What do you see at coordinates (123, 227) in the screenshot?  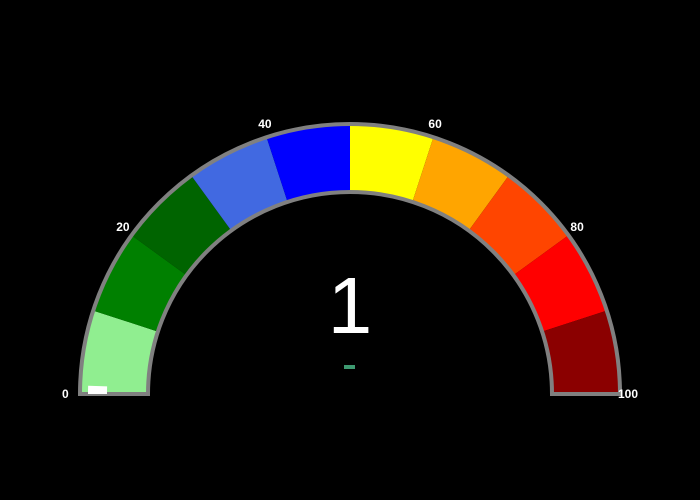 I see `tick-label-1: 20` at bounding box center [123, 227].